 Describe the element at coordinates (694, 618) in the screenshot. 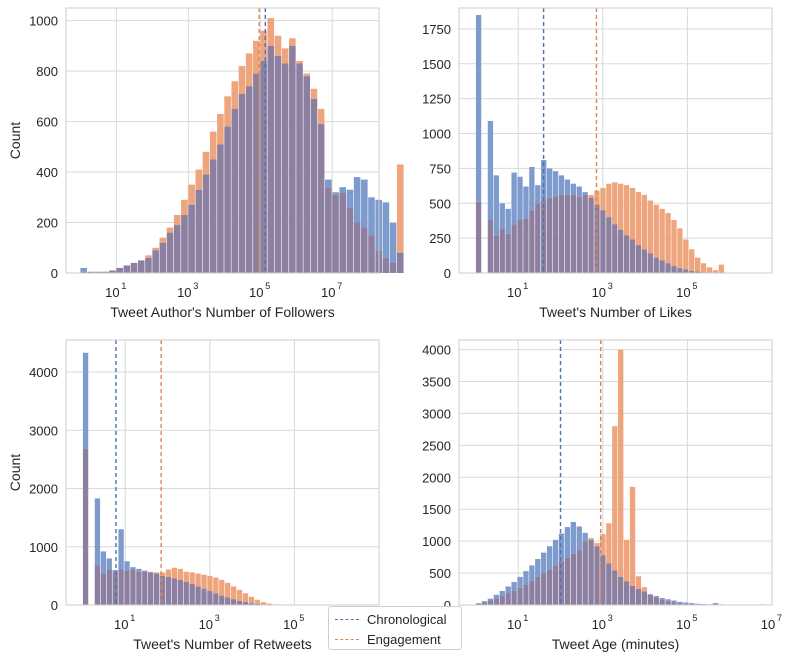

I see `x-tick-exponent: 5` at that location.